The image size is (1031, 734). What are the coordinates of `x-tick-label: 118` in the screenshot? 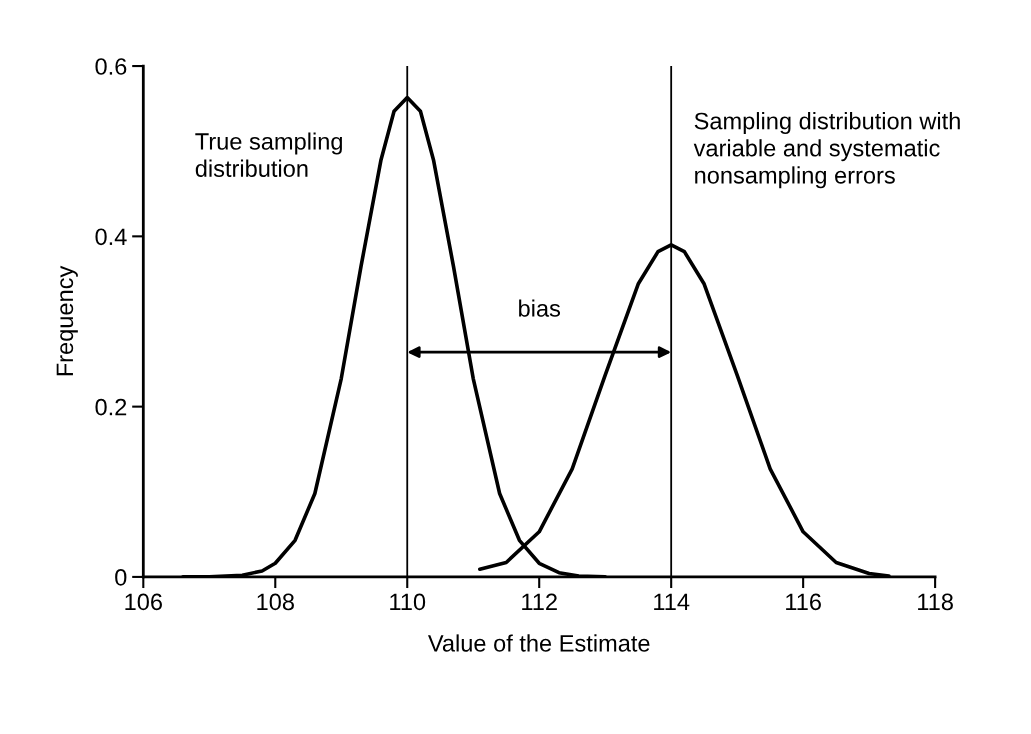 It's located at (935, 602).